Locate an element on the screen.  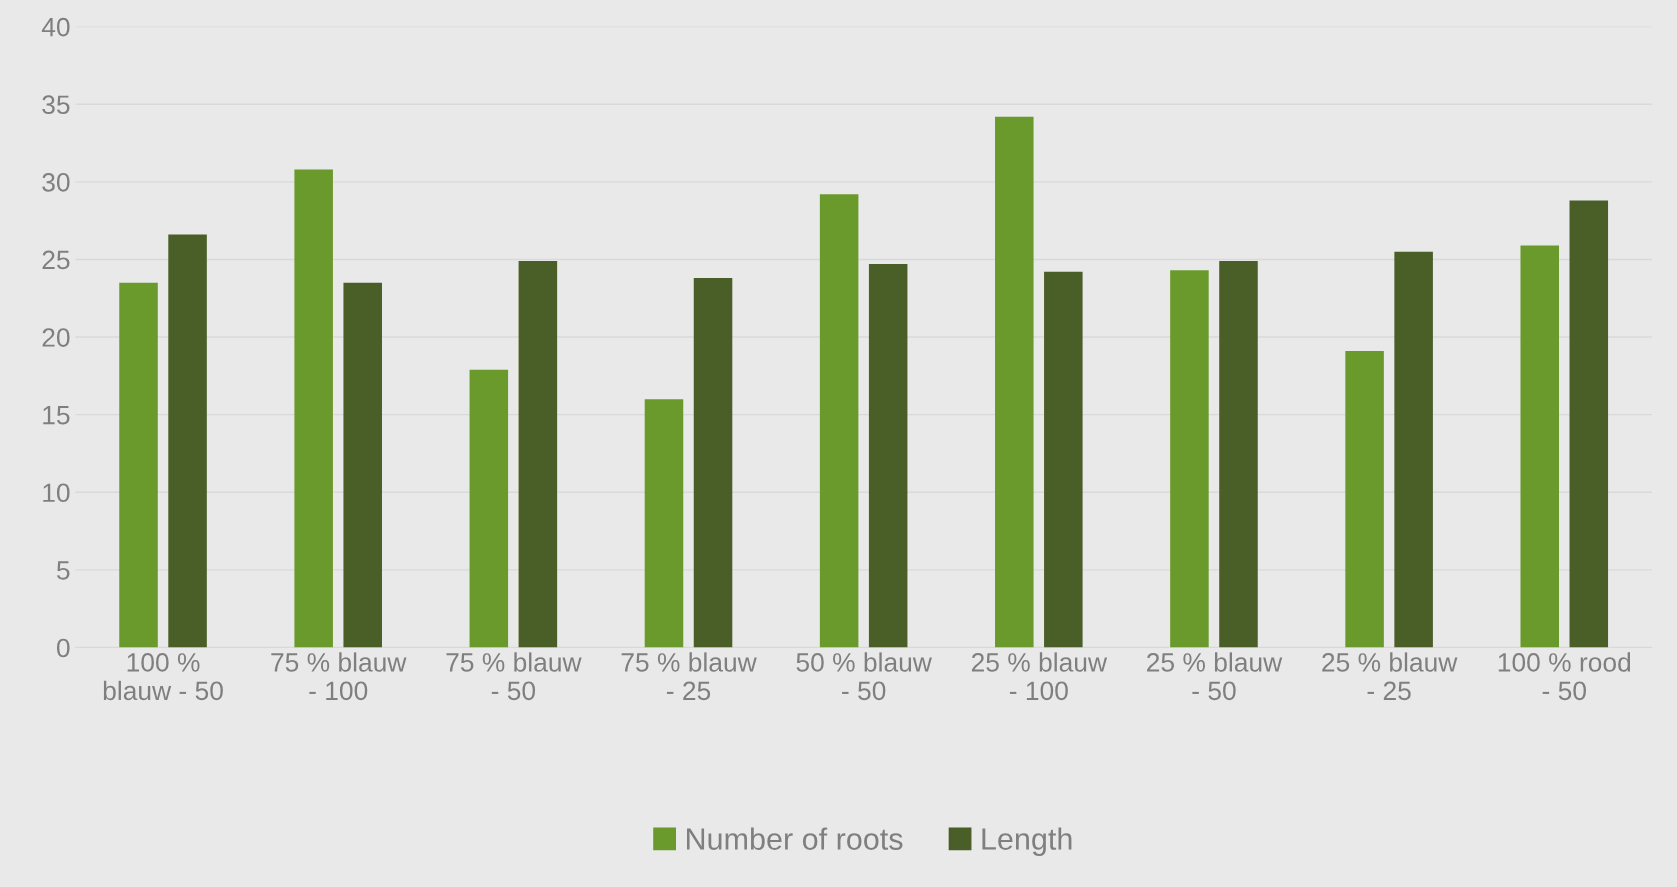
x-tick-label: 100 % rood - 50 is located at coordinates (1564, 676).